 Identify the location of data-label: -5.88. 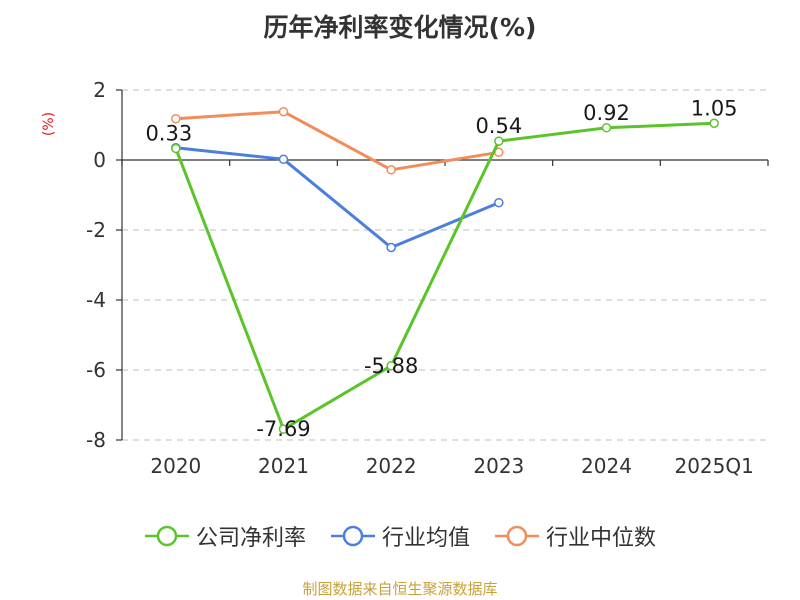
(391, 366).